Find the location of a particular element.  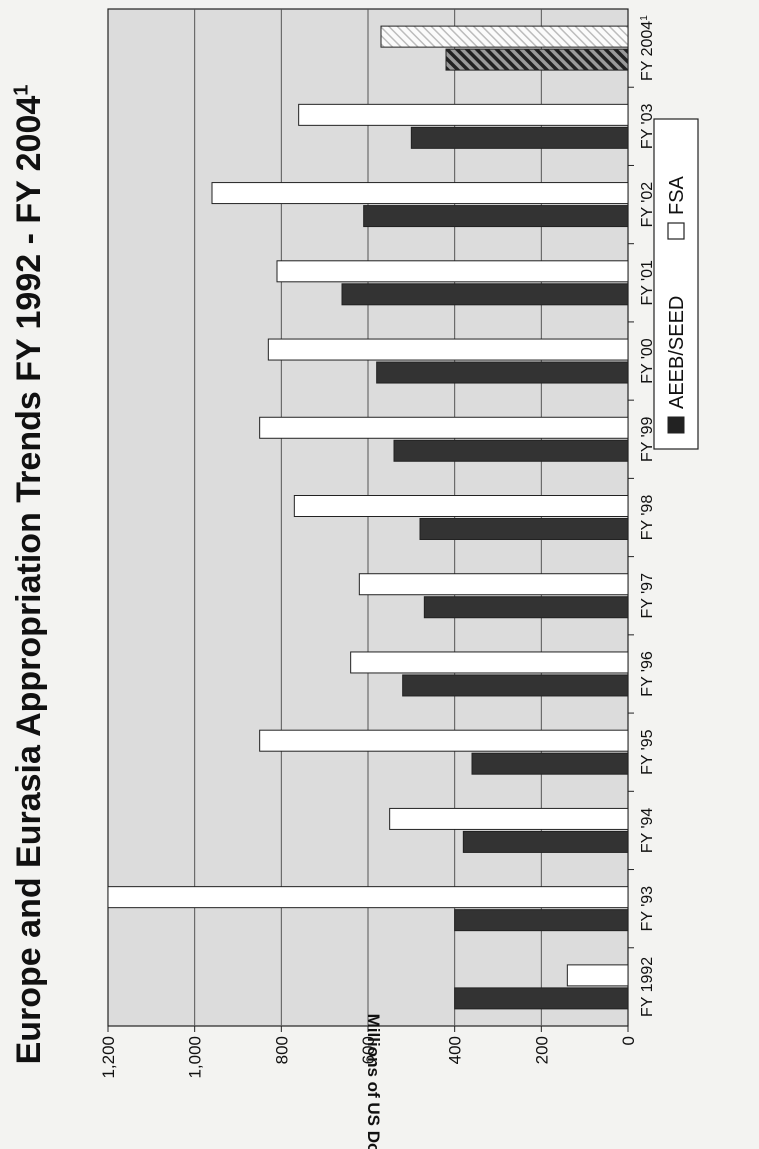

legend: AEEB/SEED FSA is located at coordinates (676, 284).